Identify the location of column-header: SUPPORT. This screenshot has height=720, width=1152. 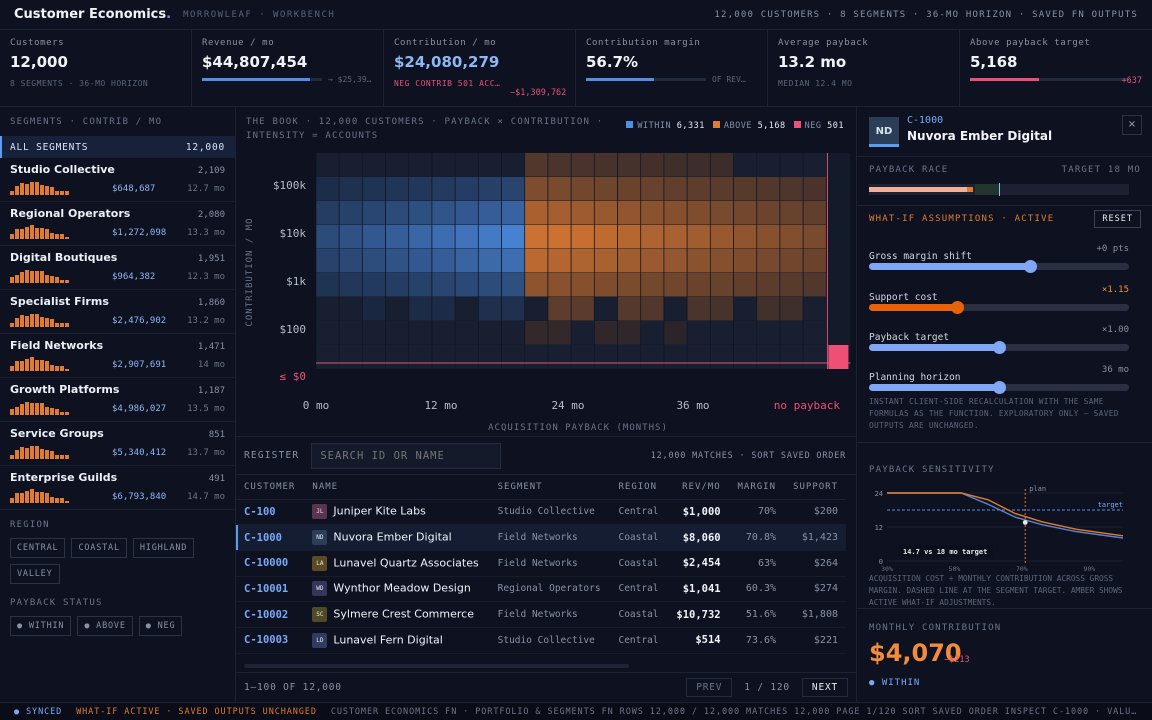
(815, 487).